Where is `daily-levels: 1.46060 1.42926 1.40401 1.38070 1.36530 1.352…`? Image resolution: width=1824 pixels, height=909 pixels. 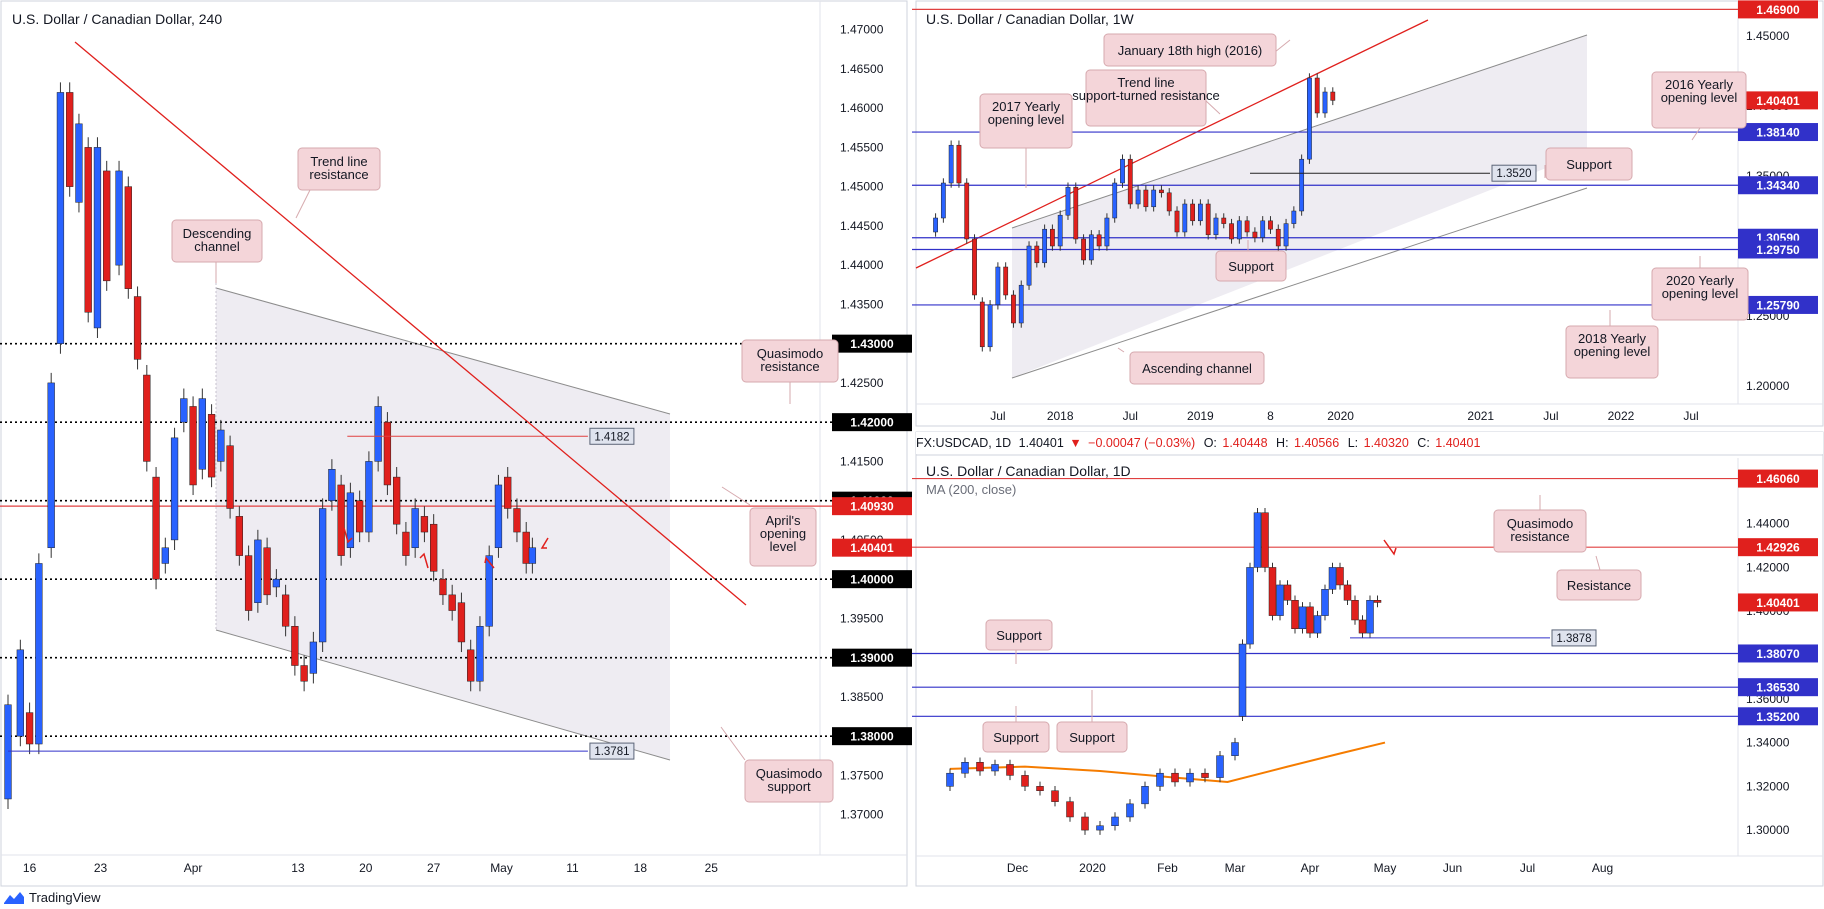 daily-levels: 1.46060 1.42926 1.40401 1.38070 1.36530 1.352… is located at coordinates (1365, 597).